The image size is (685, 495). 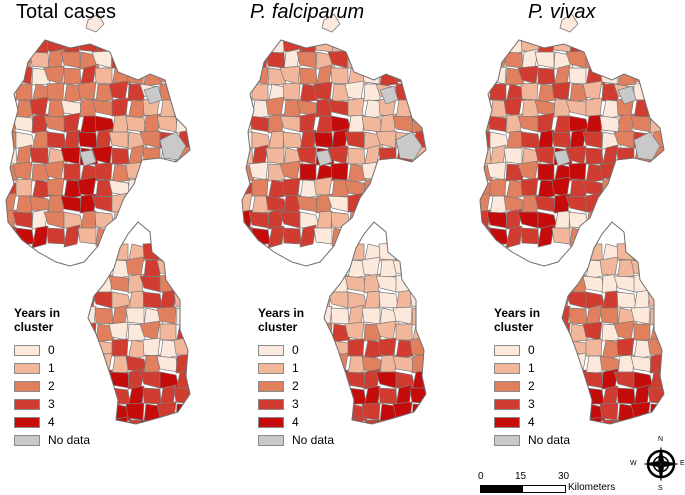 What do you see at coordinates (661, 464) in the screenshot?
I see `compass-icon` at bounding box center [661, 464].